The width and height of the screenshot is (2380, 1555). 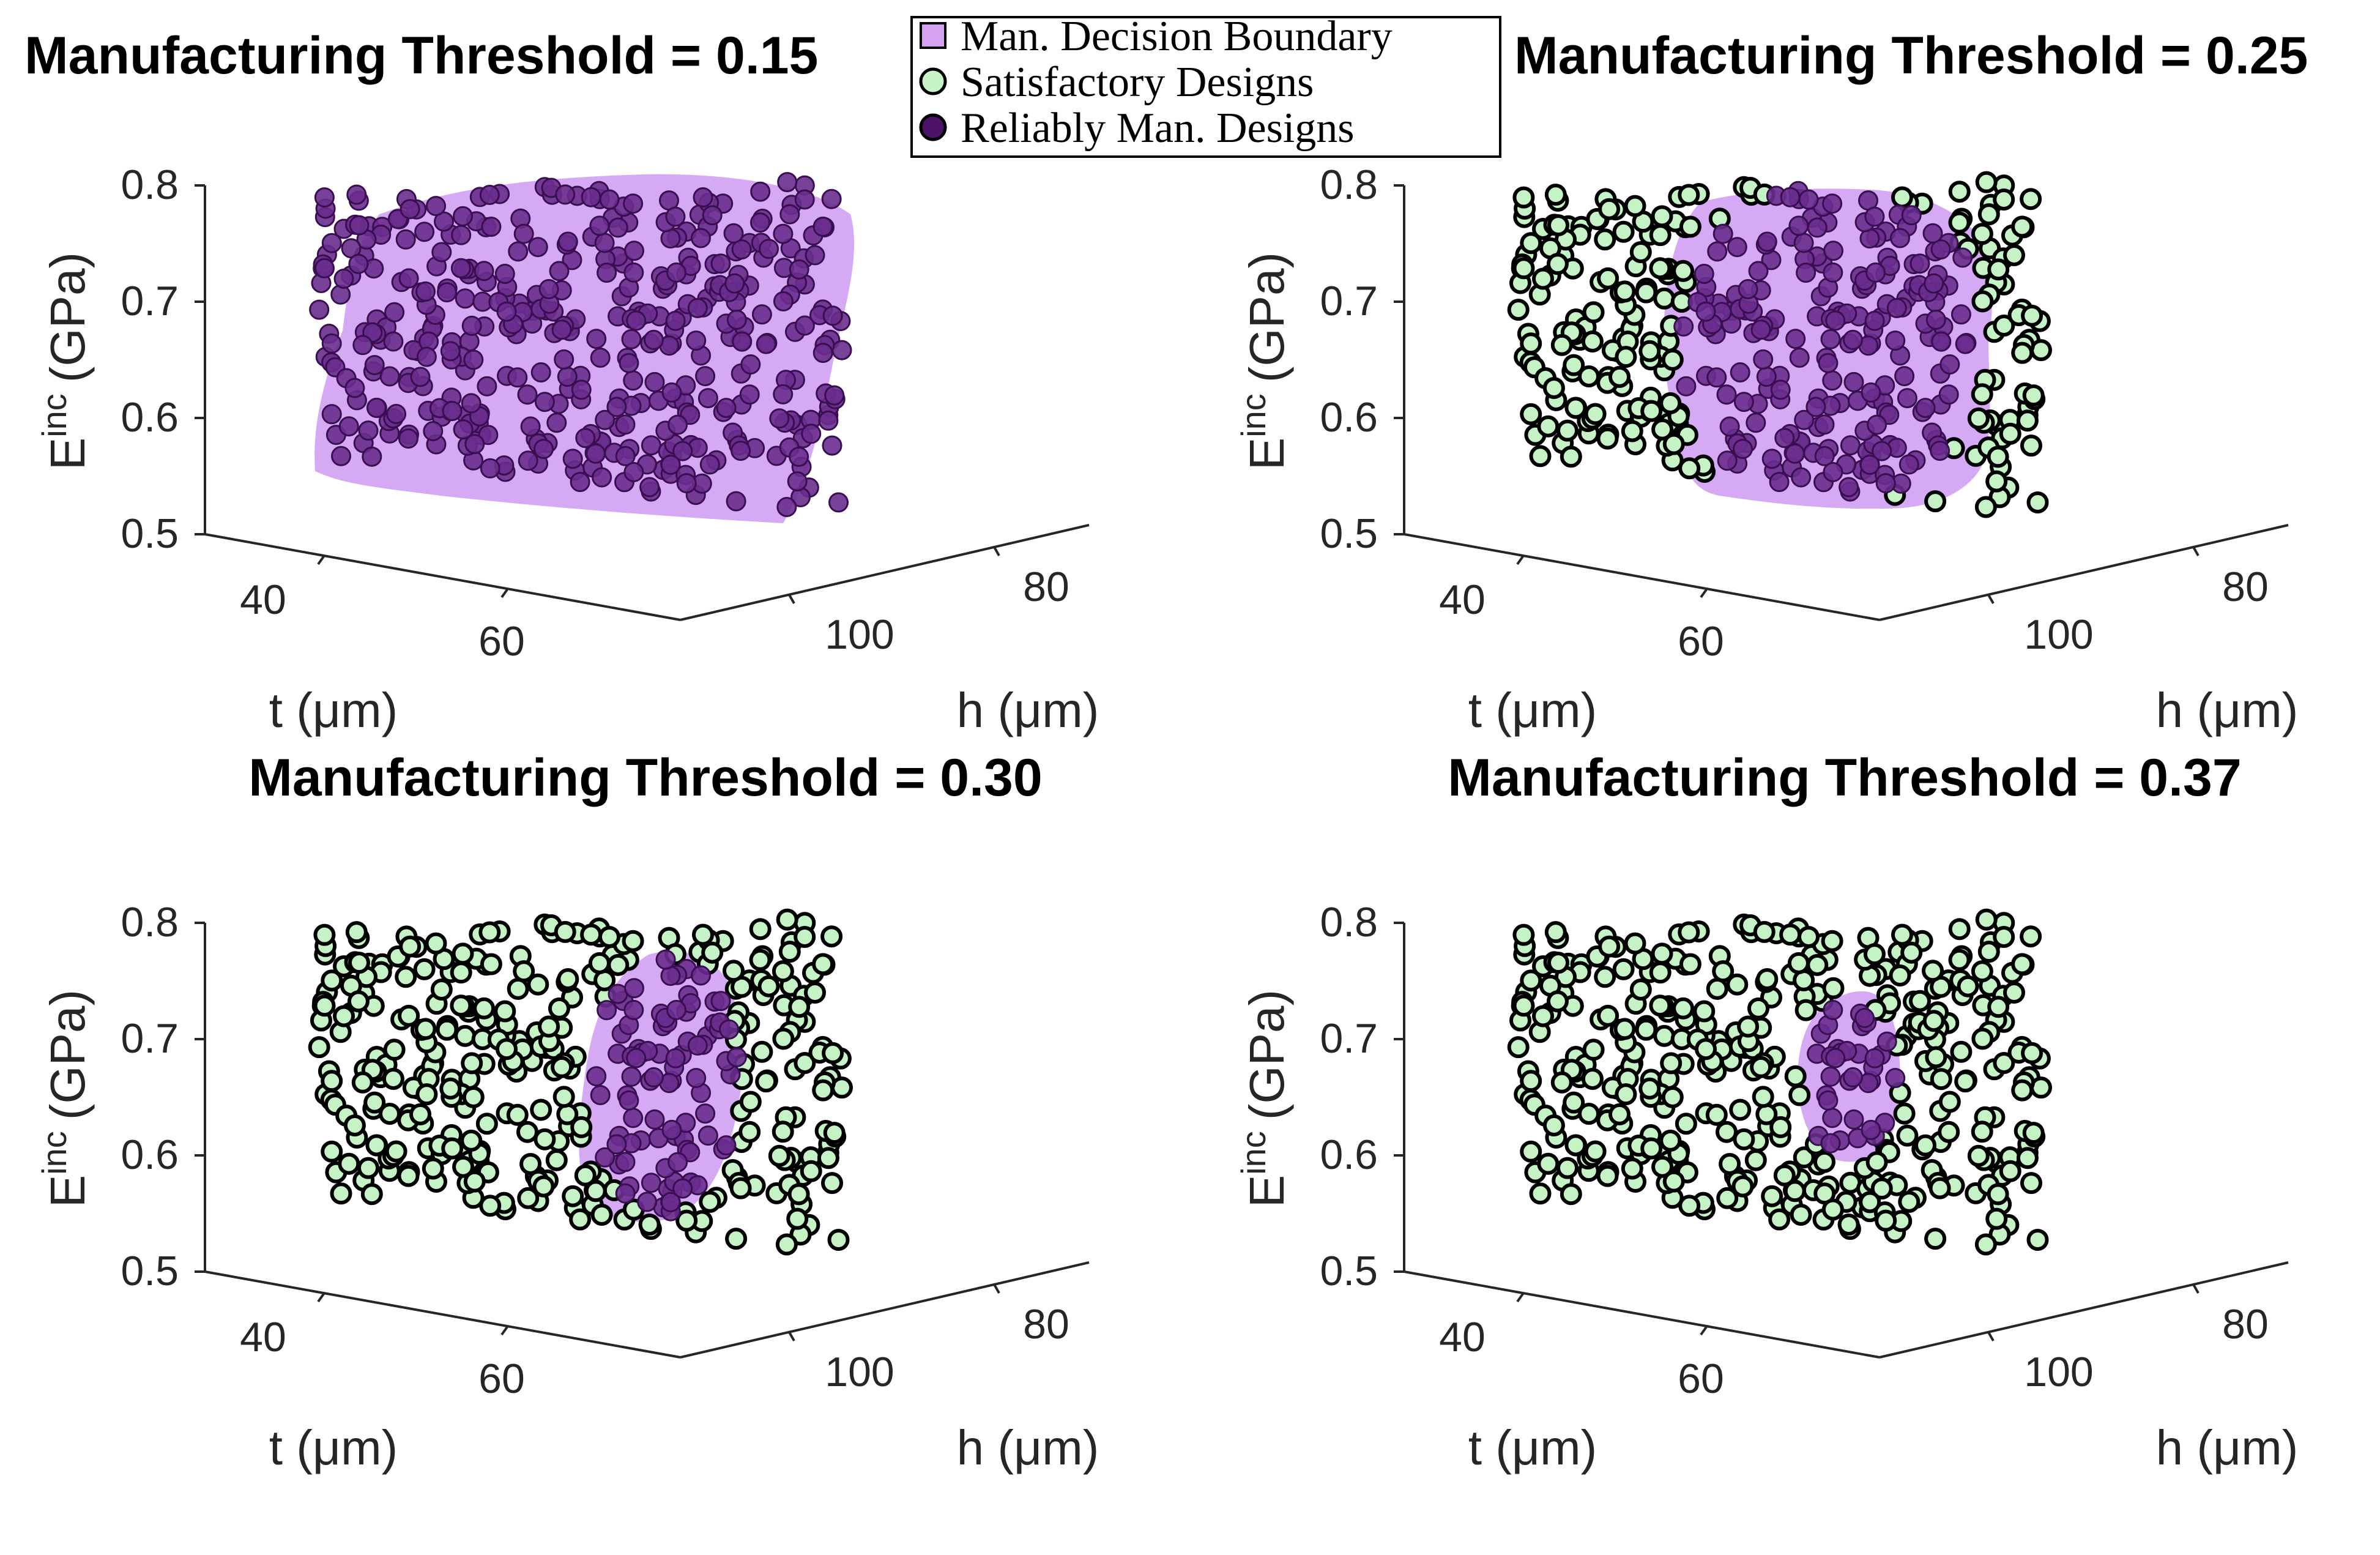 What do you see at coordinates (1582, 1347) in the screenshot?
I see `x-ticks: 40 60` at bounding box center [1582, 1347].